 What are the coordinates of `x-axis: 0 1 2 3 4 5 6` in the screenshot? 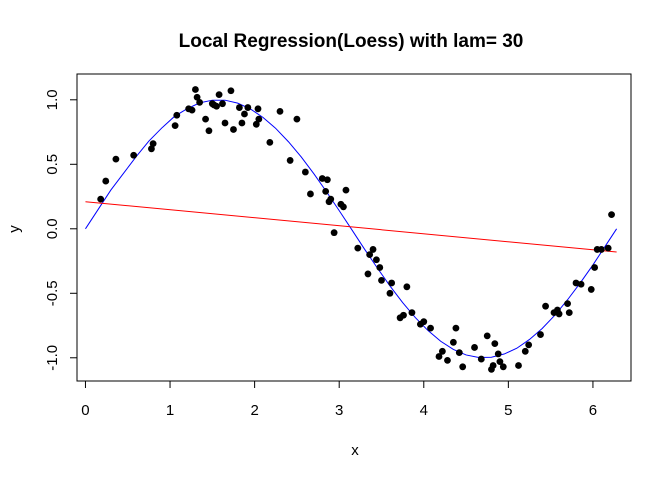 It's located at (339, 399).